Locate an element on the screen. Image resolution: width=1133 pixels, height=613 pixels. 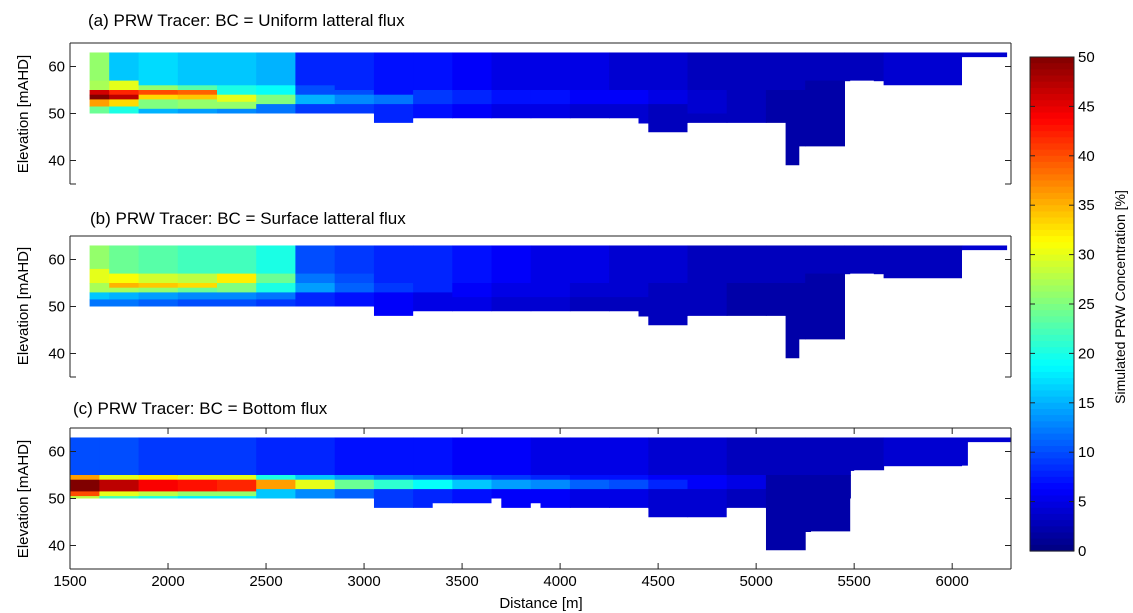
colorbar-label: Simulated PRW Concentration [%] is located at coordinates (1120, 297).